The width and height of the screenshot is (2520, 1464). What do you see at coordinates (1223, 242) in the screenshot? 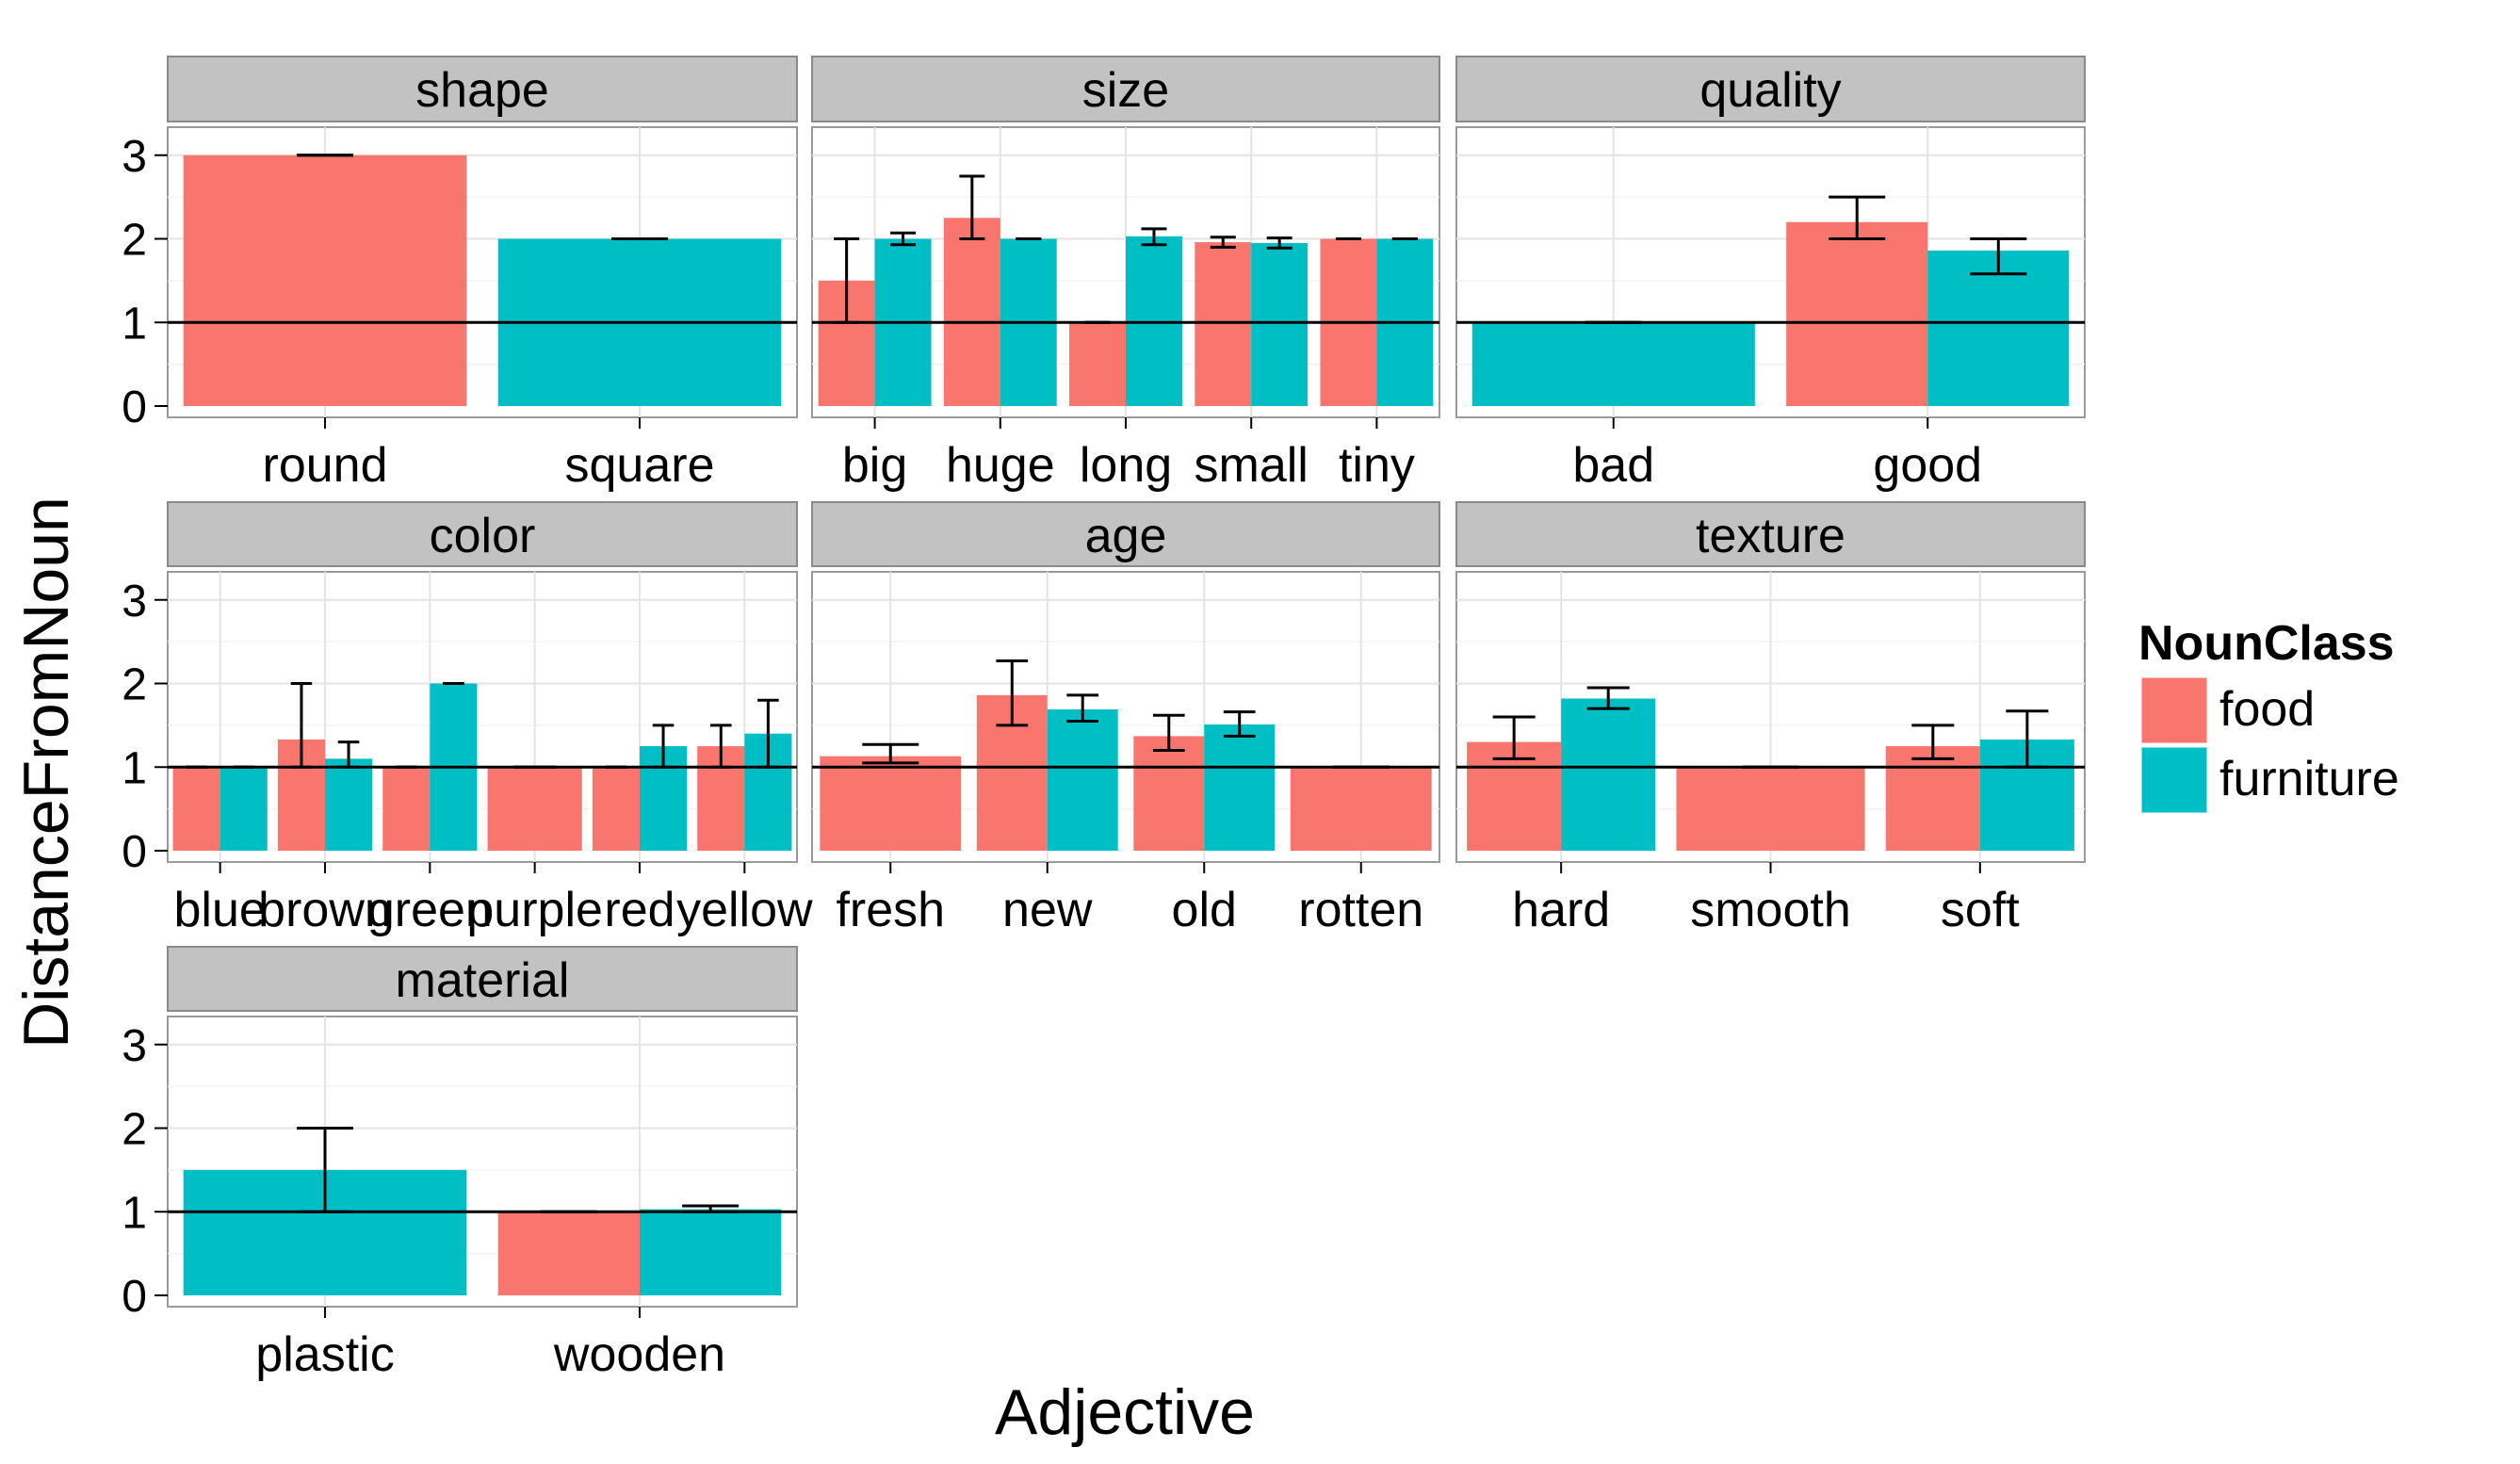
I see `error-bar-food-small` at bounding box center [1223, 242].